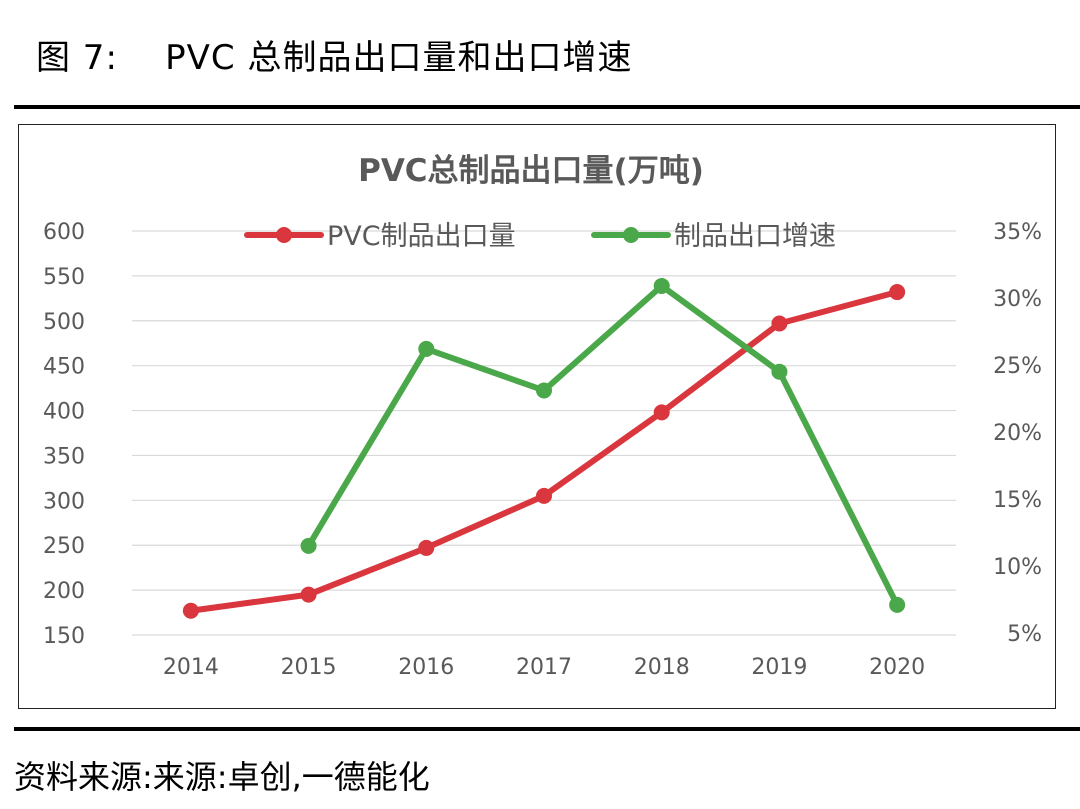 This screenshot has width=1080, height=809. I want to click on left-axis-ticks: 600 550 500 450 400 350 300 250 200 150, so click(64, 434).